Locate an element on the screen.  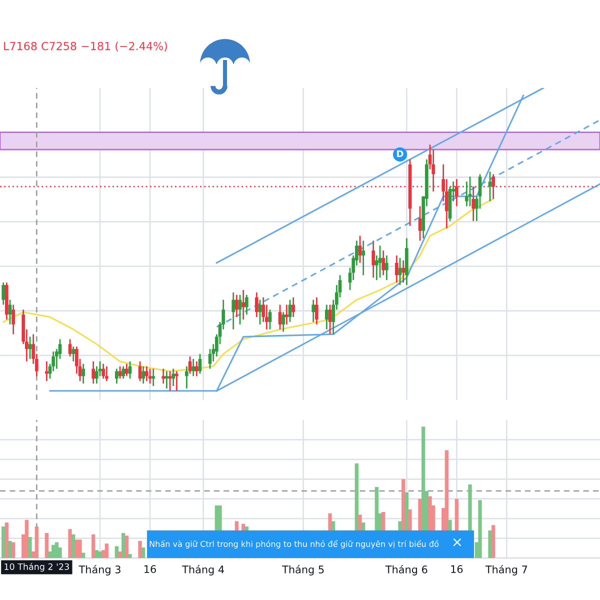
x-tick-label: Tháng 3 is located at coordinates (99, 570).